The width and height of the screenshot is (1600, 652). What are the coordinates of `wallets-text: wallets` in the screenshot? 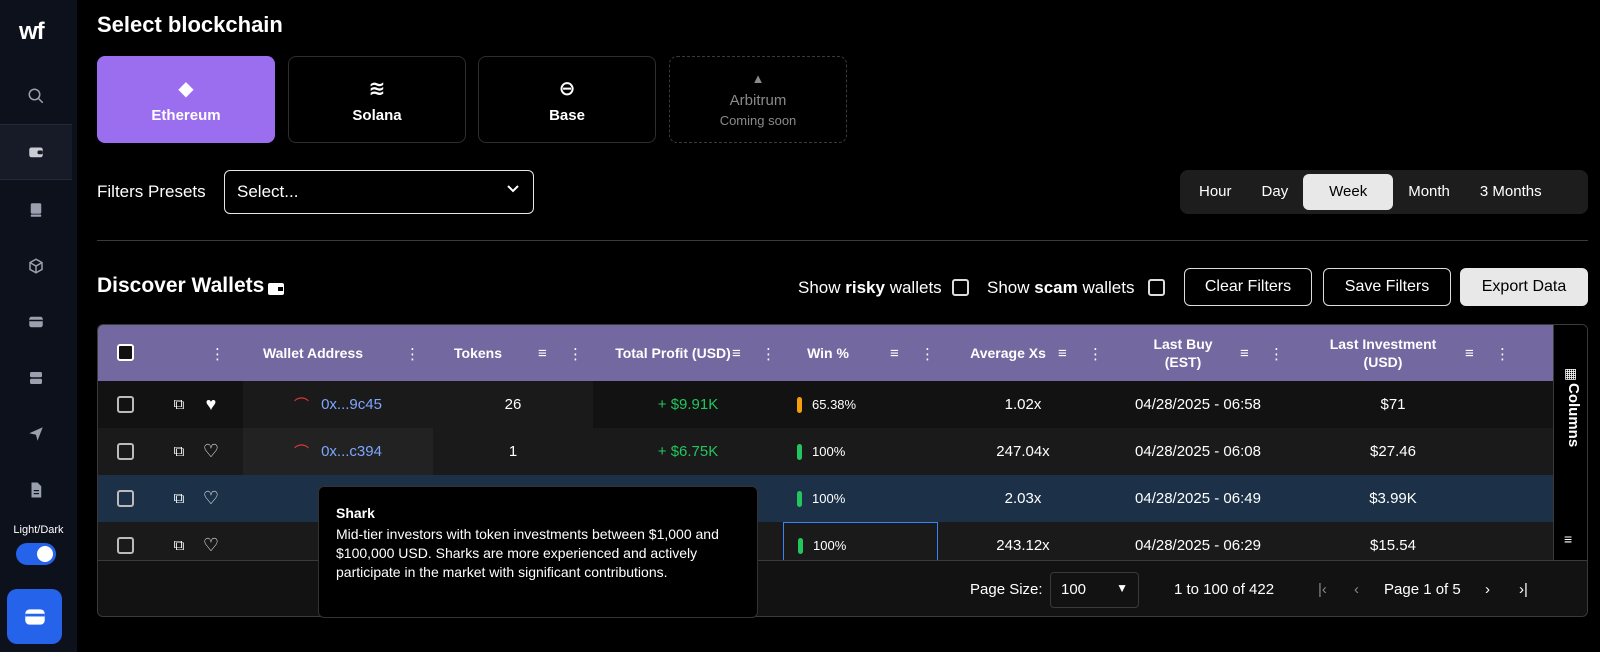 It's located at (1108, 287).